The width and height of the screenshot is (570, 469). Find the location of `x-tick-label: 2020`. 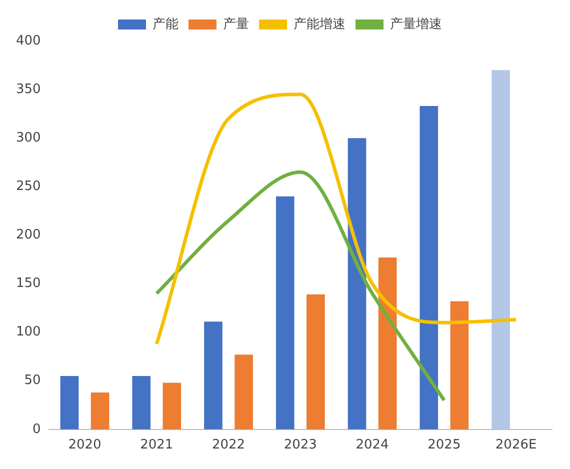

x-tick-label: 2020 is located at coordinates (85, 445).